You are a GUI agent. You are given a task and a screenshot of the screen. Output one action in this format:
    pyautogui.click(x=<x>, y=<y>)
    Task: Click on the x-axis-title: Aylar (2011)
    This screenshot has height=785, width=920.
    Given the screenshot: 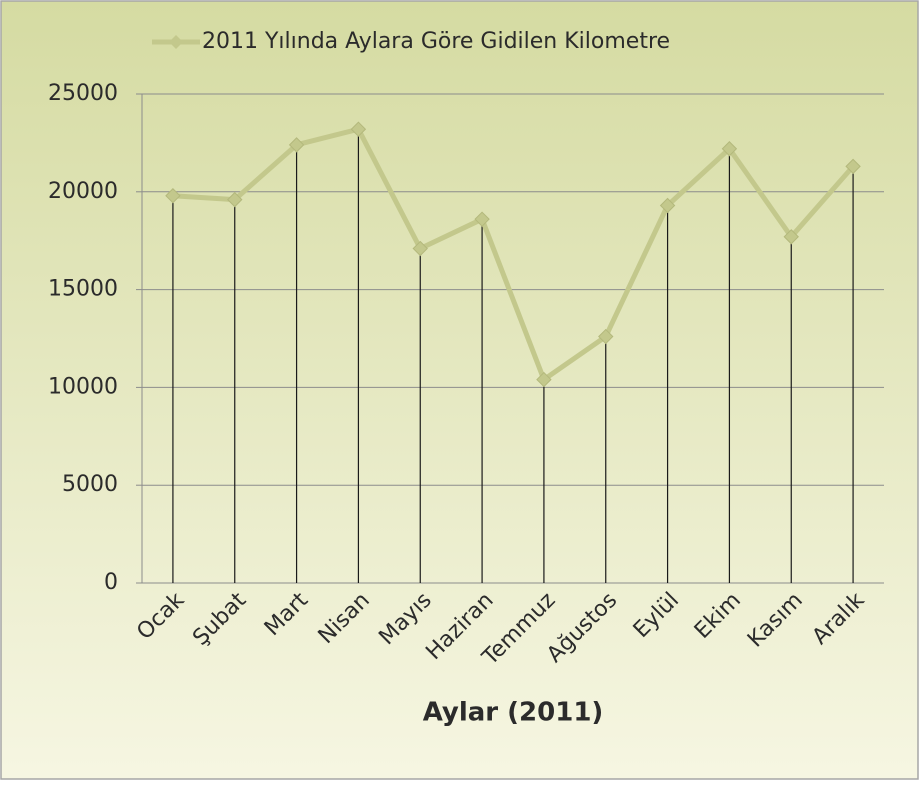 What is the action you would take?
    pyautogui.click(x=513, y=713)
    